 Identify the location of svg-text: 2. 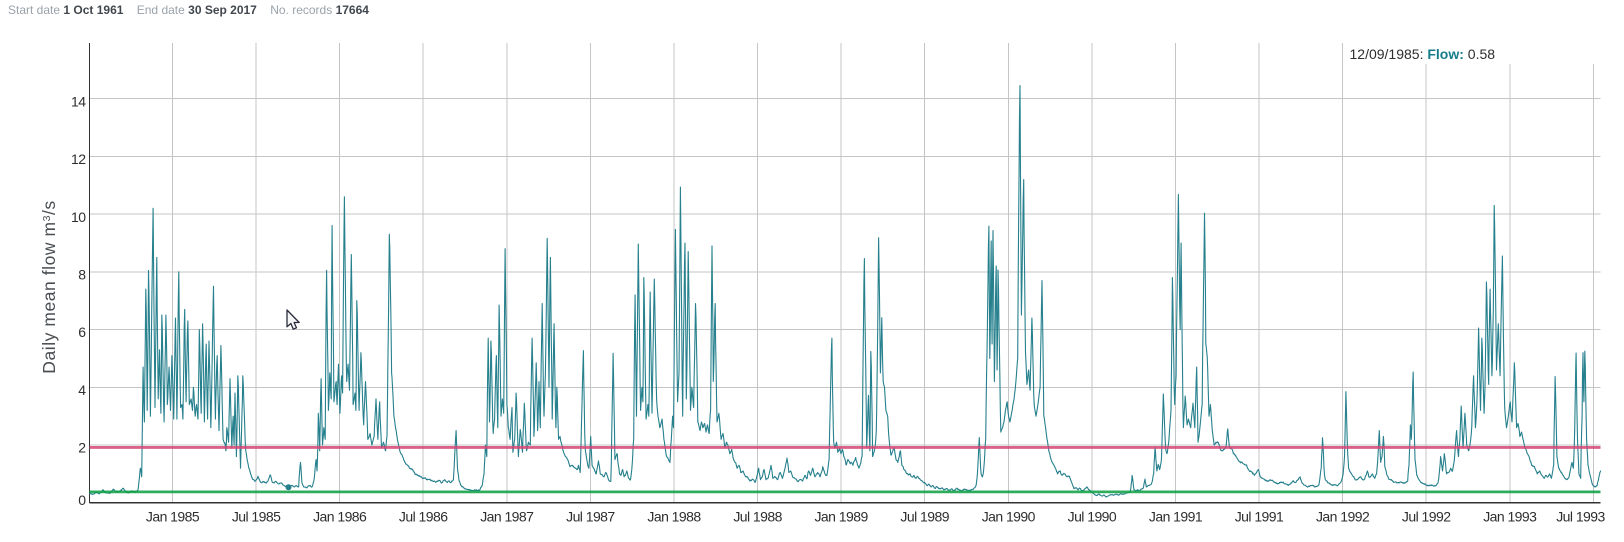
(82, 448).